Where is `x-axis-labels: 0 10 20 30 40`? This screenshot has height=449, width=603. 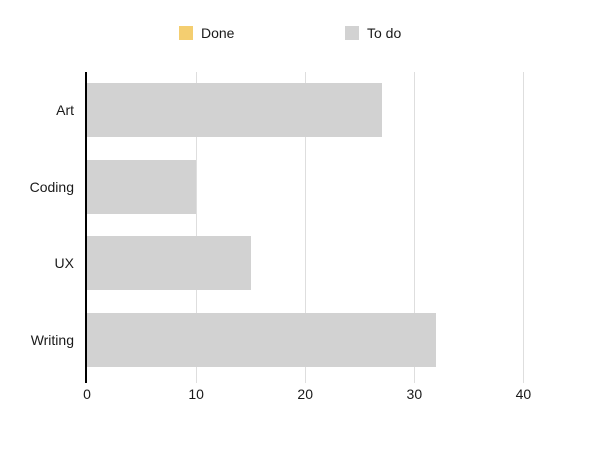 x-axis-labels: 0 10 20 30 40 is located at coordinates (330, 395).